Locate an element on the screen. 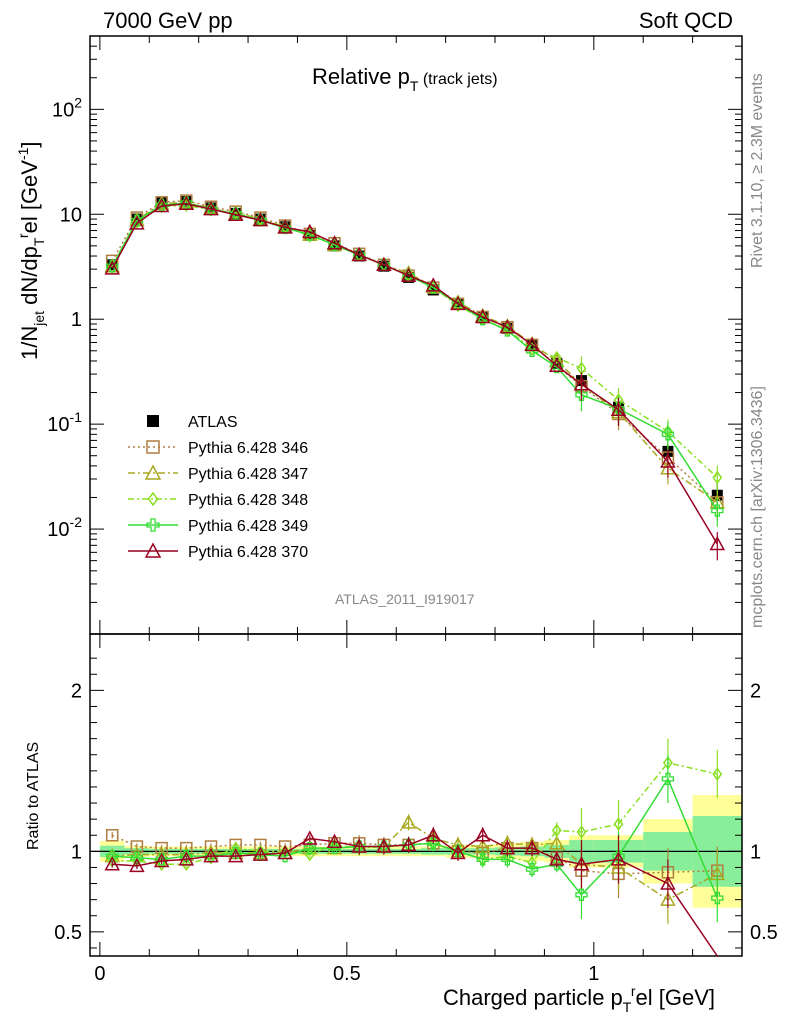 This screenshot has width=786, height=1024. legend-entry: Pythia 6.428 346 is located at coordinates (218, 448).